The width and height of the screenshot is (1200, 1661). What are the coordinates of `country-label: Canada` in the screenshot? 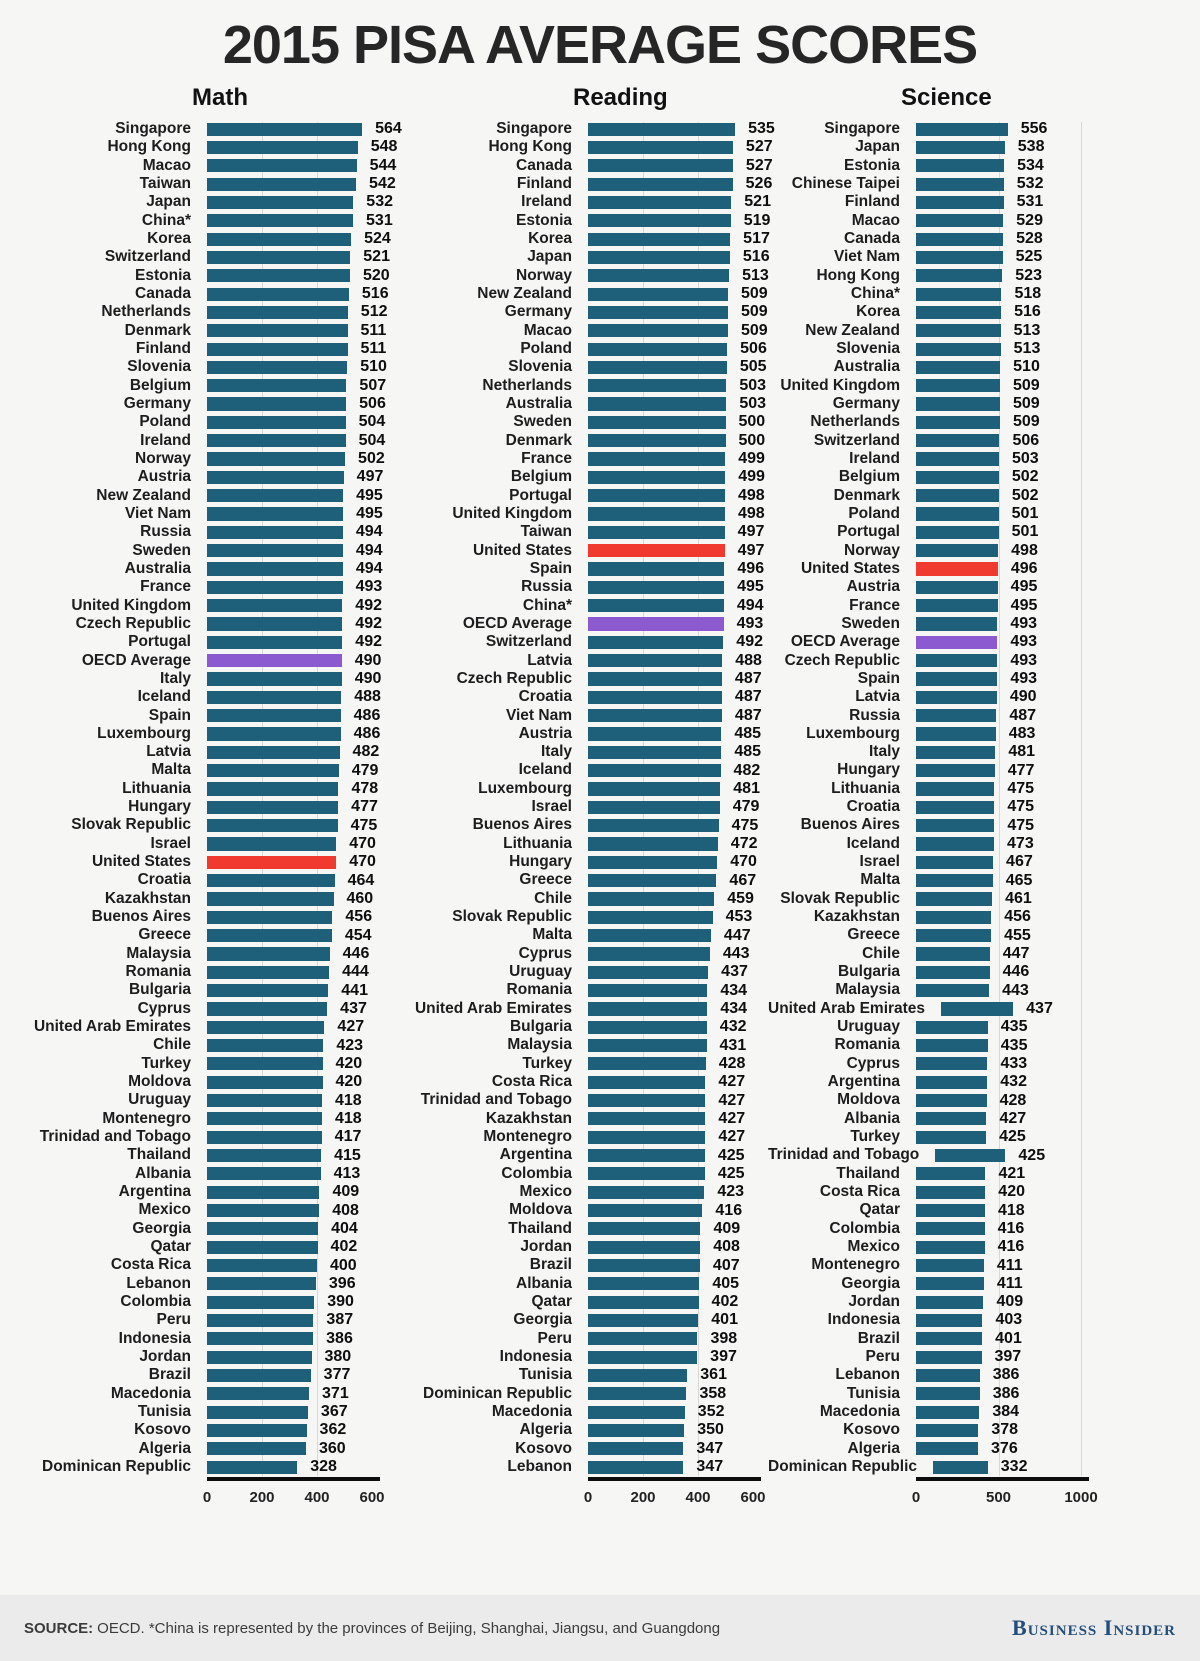 It's located at (489, 166).